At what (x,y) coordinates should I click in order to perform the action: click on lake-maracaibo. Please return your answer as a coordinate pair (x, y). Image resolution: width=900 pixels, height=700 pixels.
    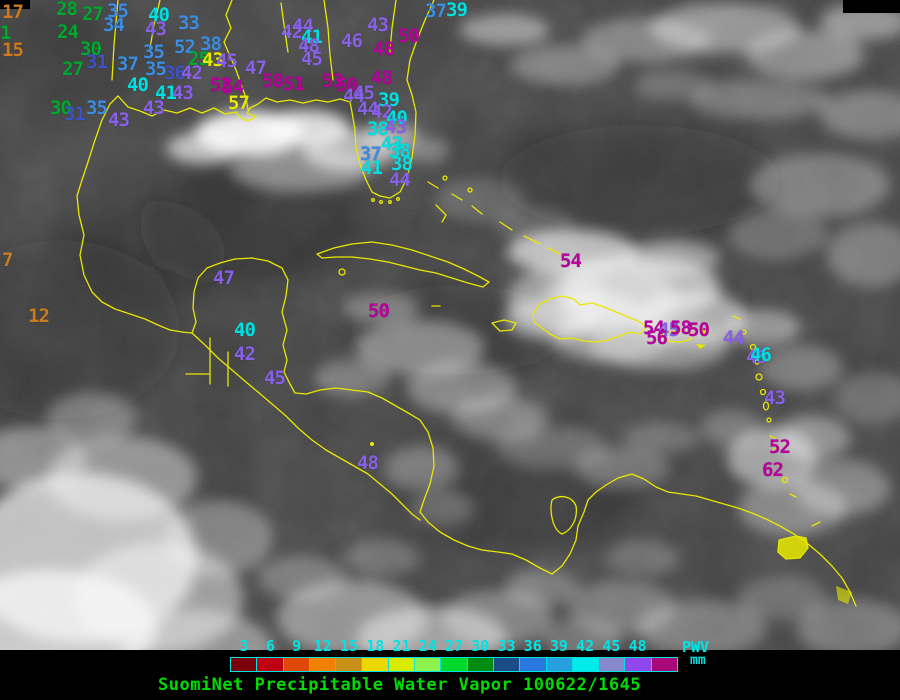
    Looking at the image, I should click on (564, 515).